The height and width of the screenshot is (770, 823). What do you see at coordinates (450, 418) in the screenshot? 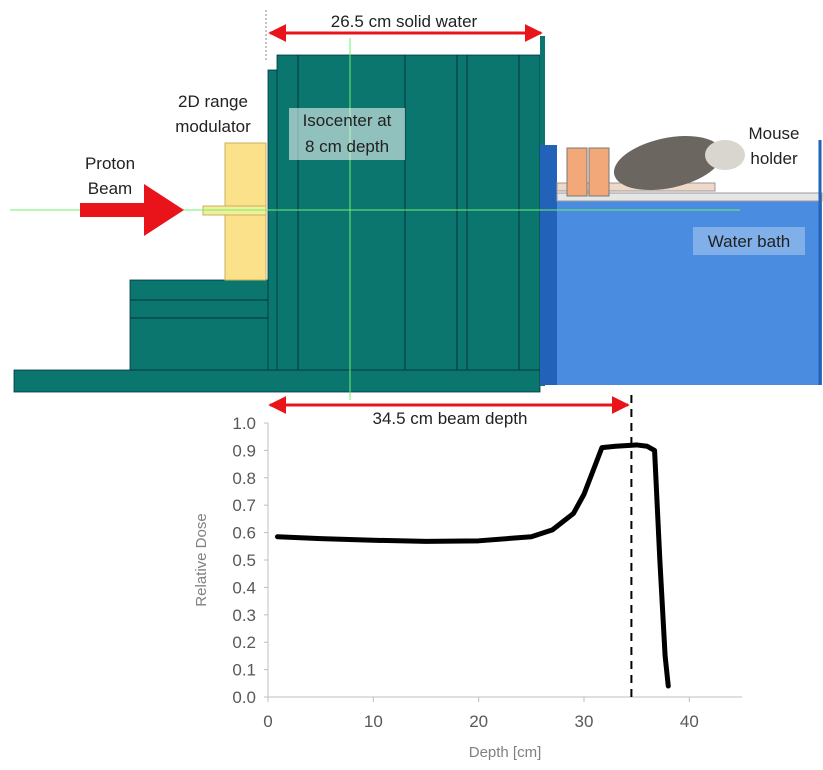
I see `dimension-label: 34.5 cm beam depth` at bounding box center [450, 418].